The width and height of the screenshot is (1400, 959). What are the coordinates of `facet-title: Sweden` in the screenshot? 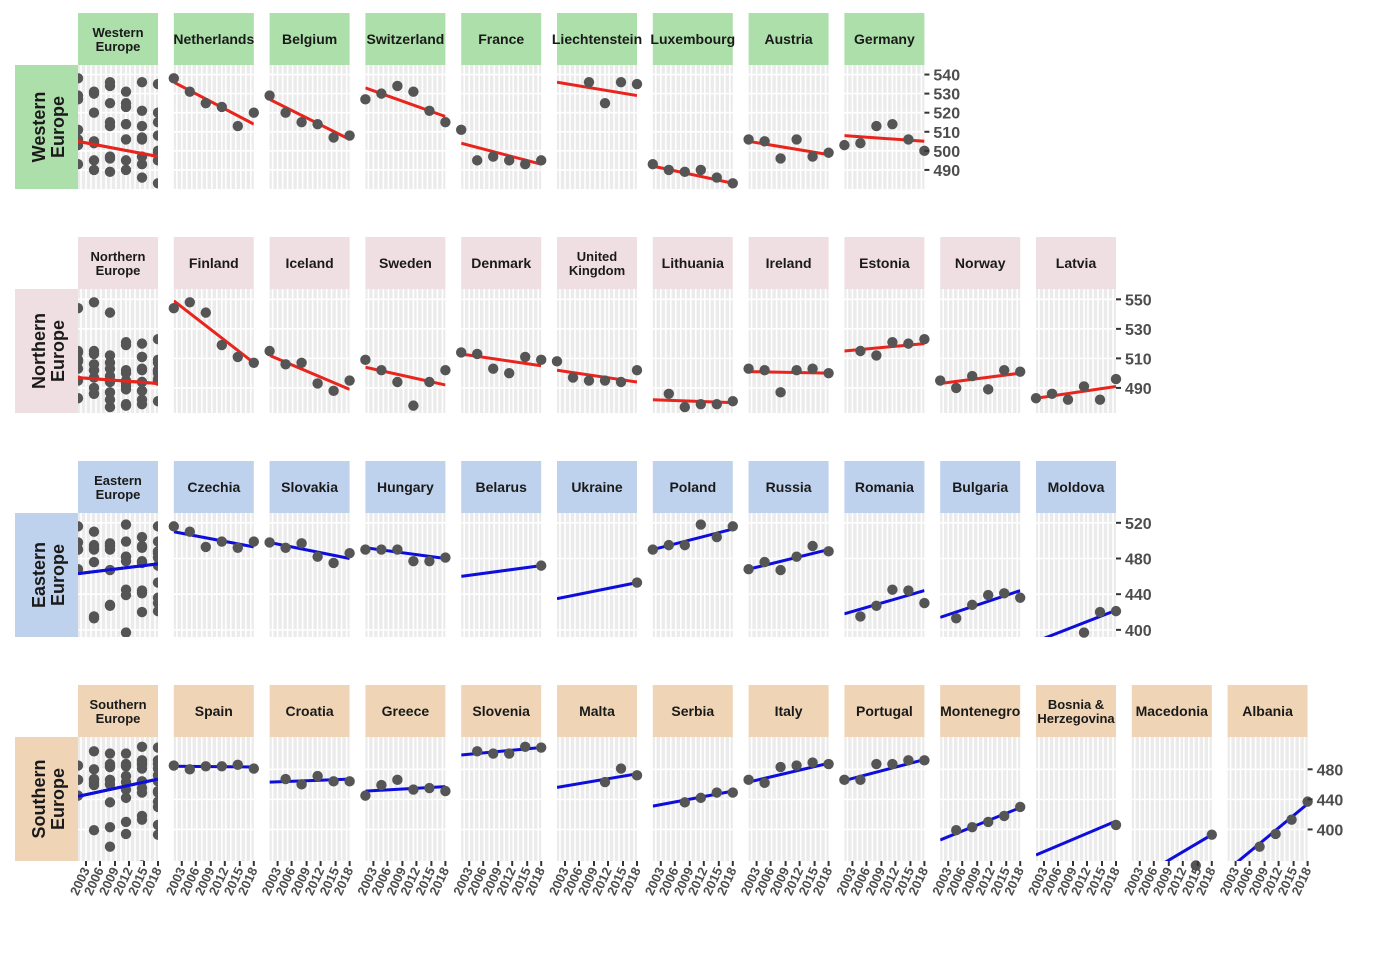 It's located at (405, 263).